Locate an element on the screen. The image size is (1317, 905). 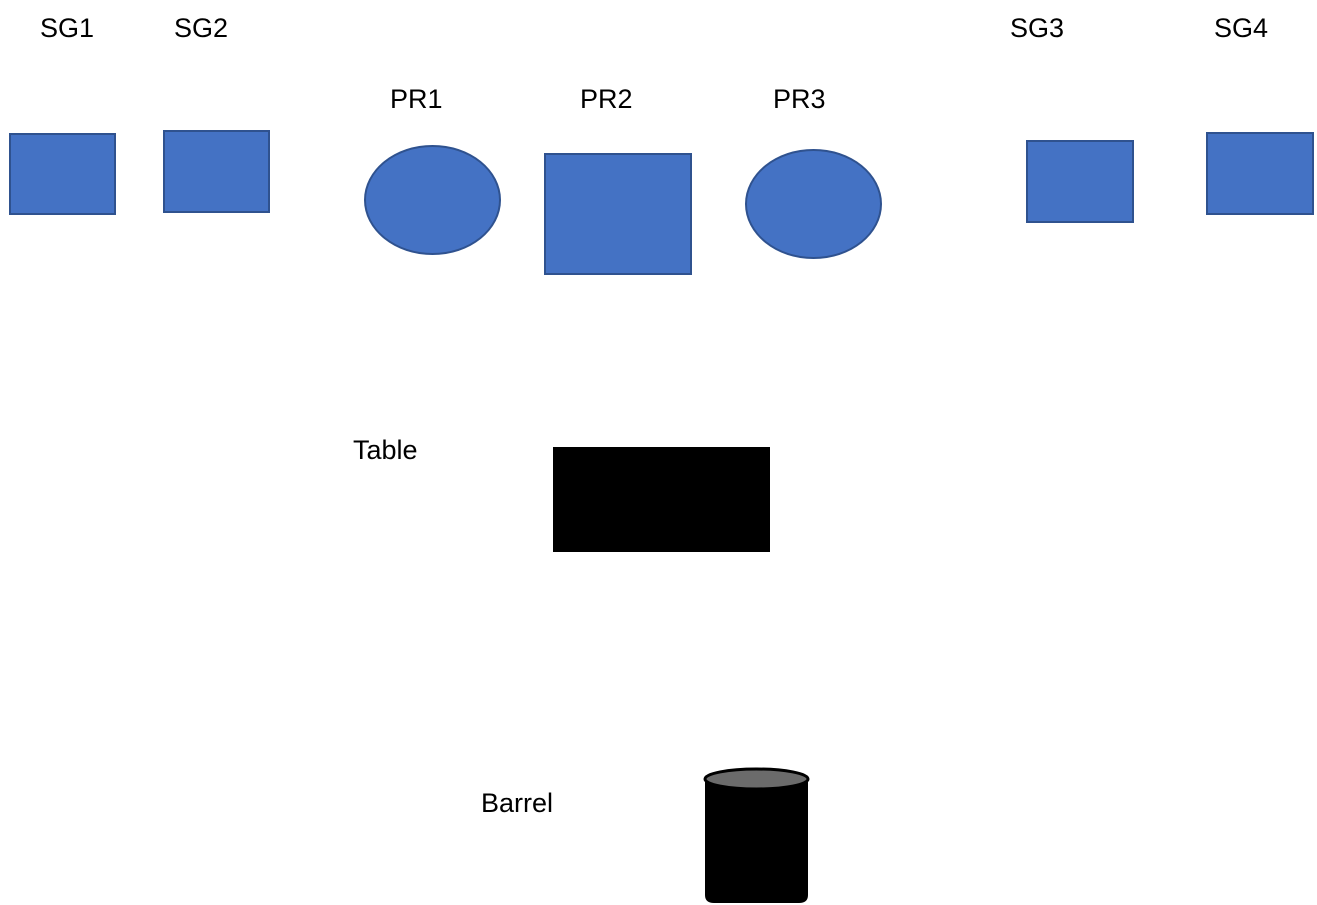
sg1-shape is located at coordinates (62, 174).